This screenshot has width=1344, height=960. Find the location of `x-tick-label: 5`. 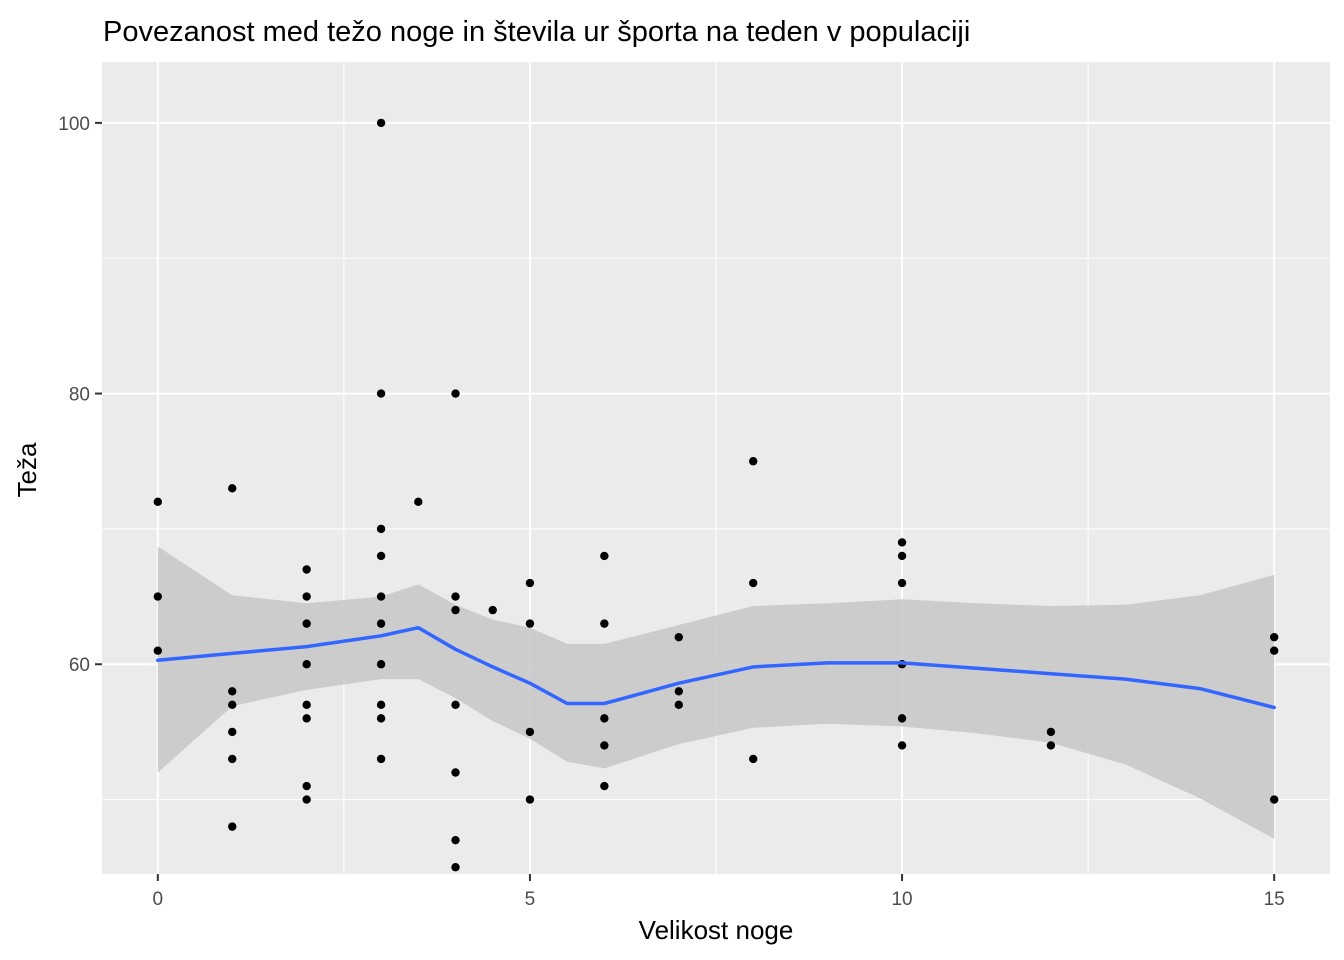

x-tick-label: 5 is located at coordinates (530, 899).